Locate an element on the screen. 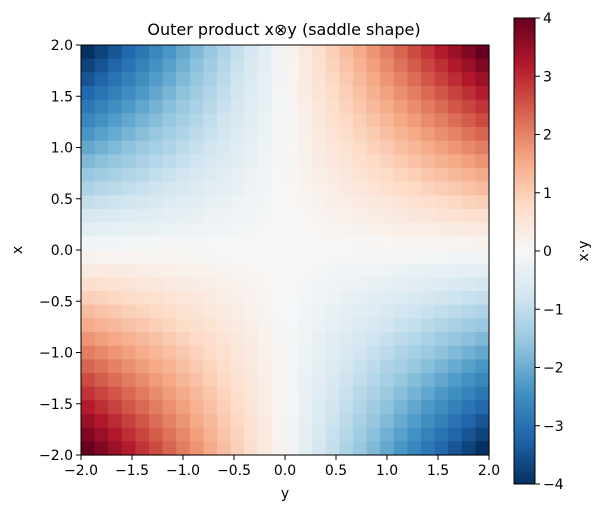 The width and height of the screenshot is (603, 512). x-axis-label: y is located at coordinates (285, 494).